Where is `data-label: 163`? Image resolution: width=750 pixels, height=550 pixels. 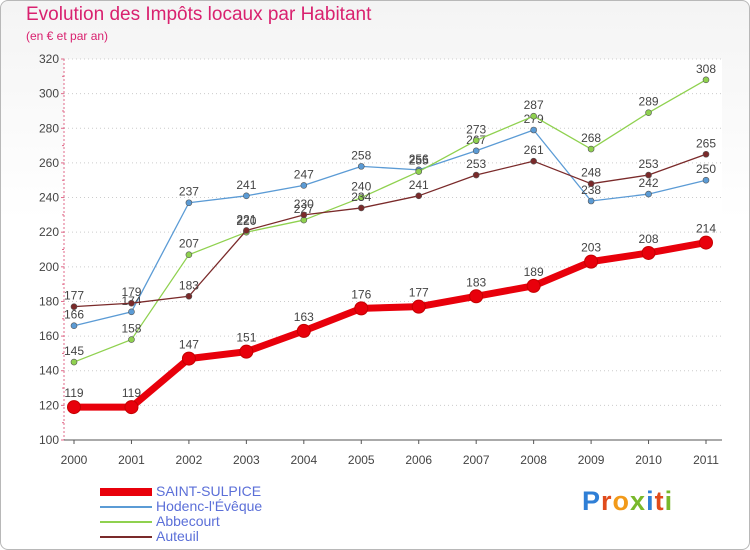 data-label: 163 is located at coordinates (304, 317).